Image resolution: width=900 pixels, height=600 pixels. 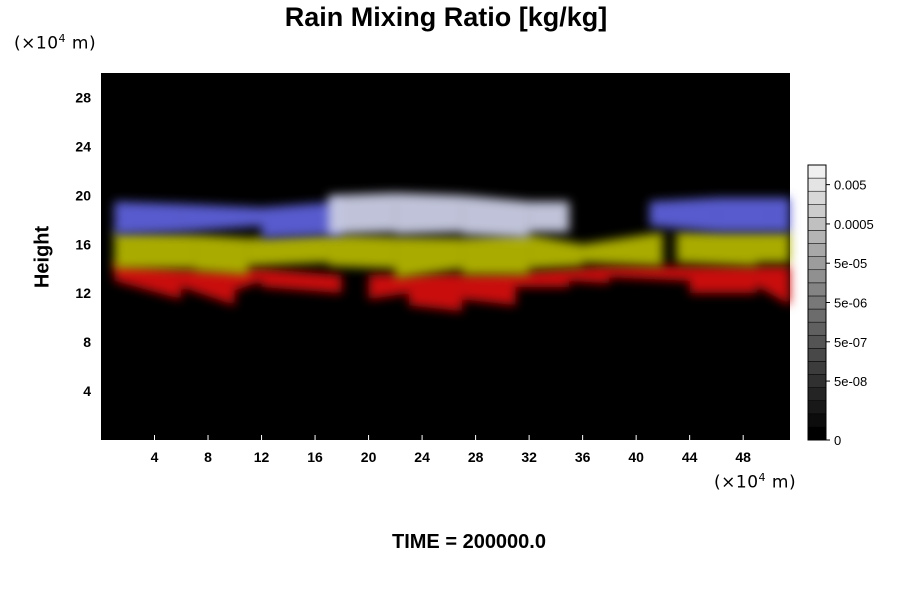 What do you see at coordinates (837, 440) in the screenshot?
I see `colorbar-label: 0` at bounding box center [837, 440].